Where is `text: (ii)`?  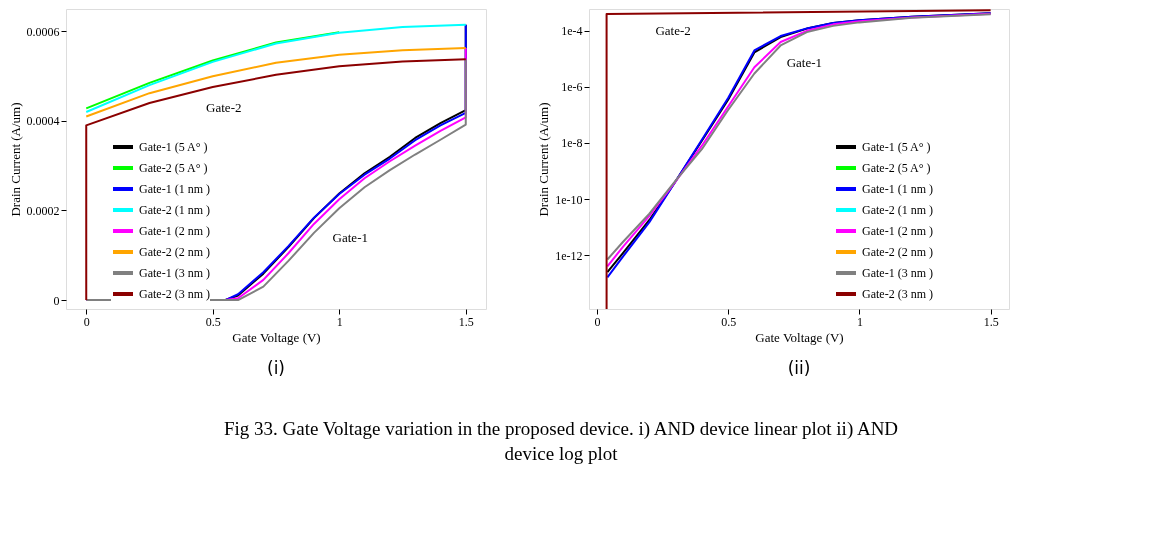
text: (ii) is located at coordinates (799, 368).